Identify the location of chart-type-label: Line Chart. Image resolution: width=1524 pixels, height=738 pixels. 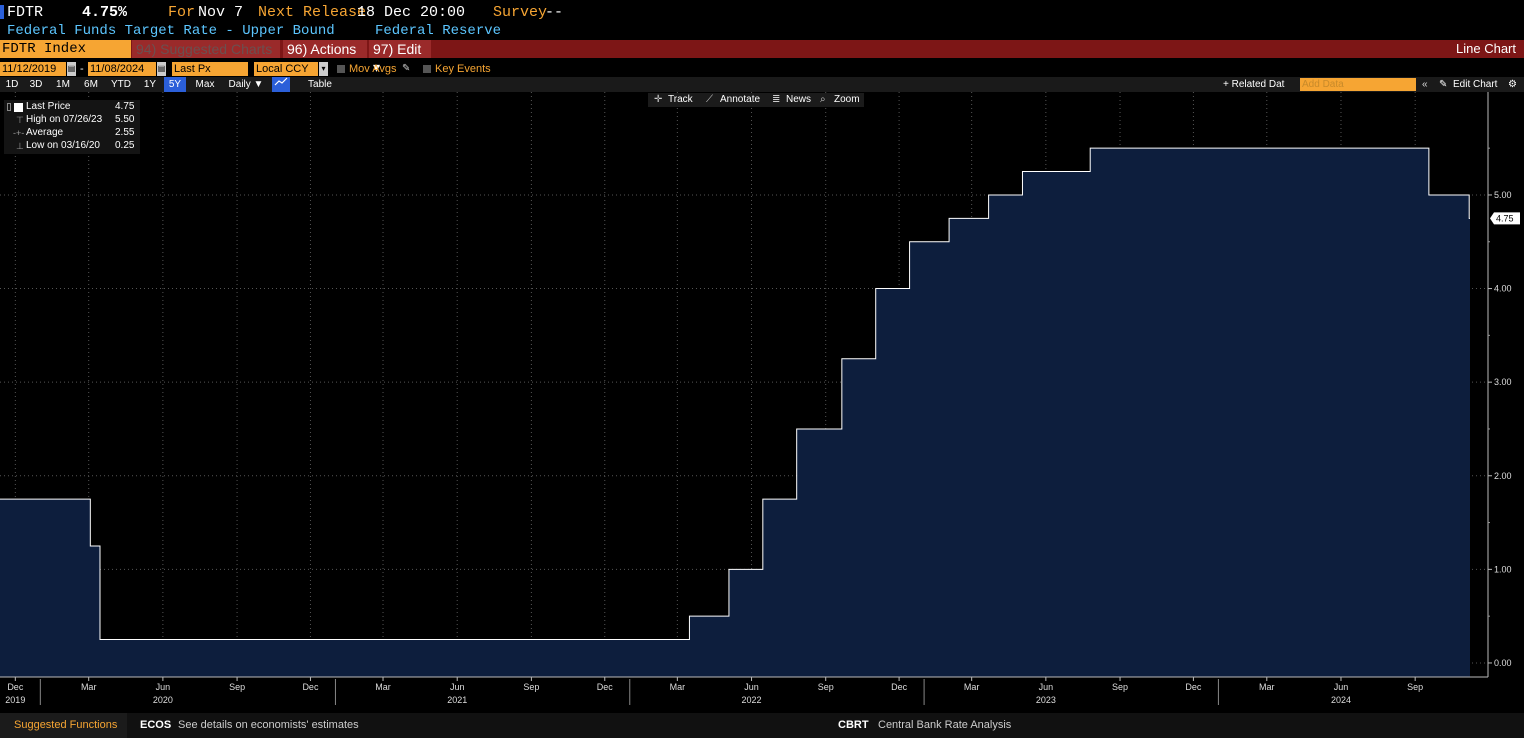
(1486, 48).